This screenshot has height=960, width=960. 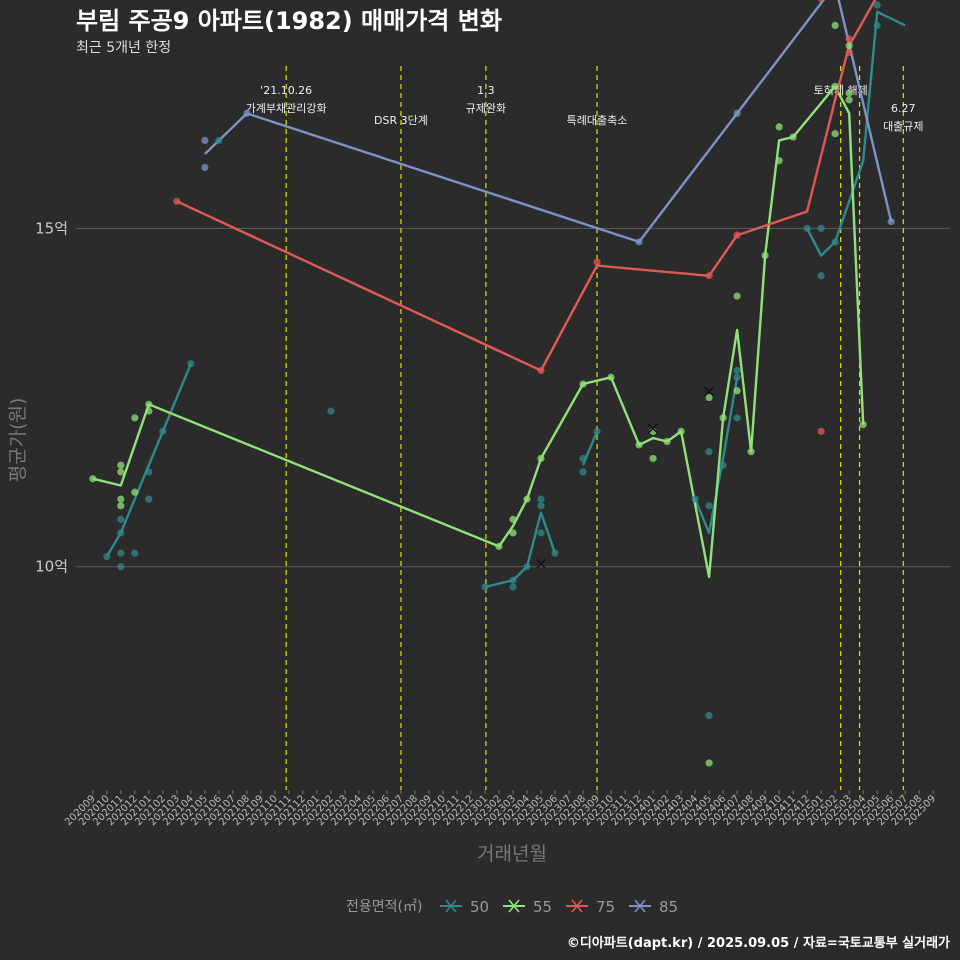 What do you see at coordinates (286, 90) in the screenshot?
I see `event-label: '21.10.26` at bounding box center [286, 90].